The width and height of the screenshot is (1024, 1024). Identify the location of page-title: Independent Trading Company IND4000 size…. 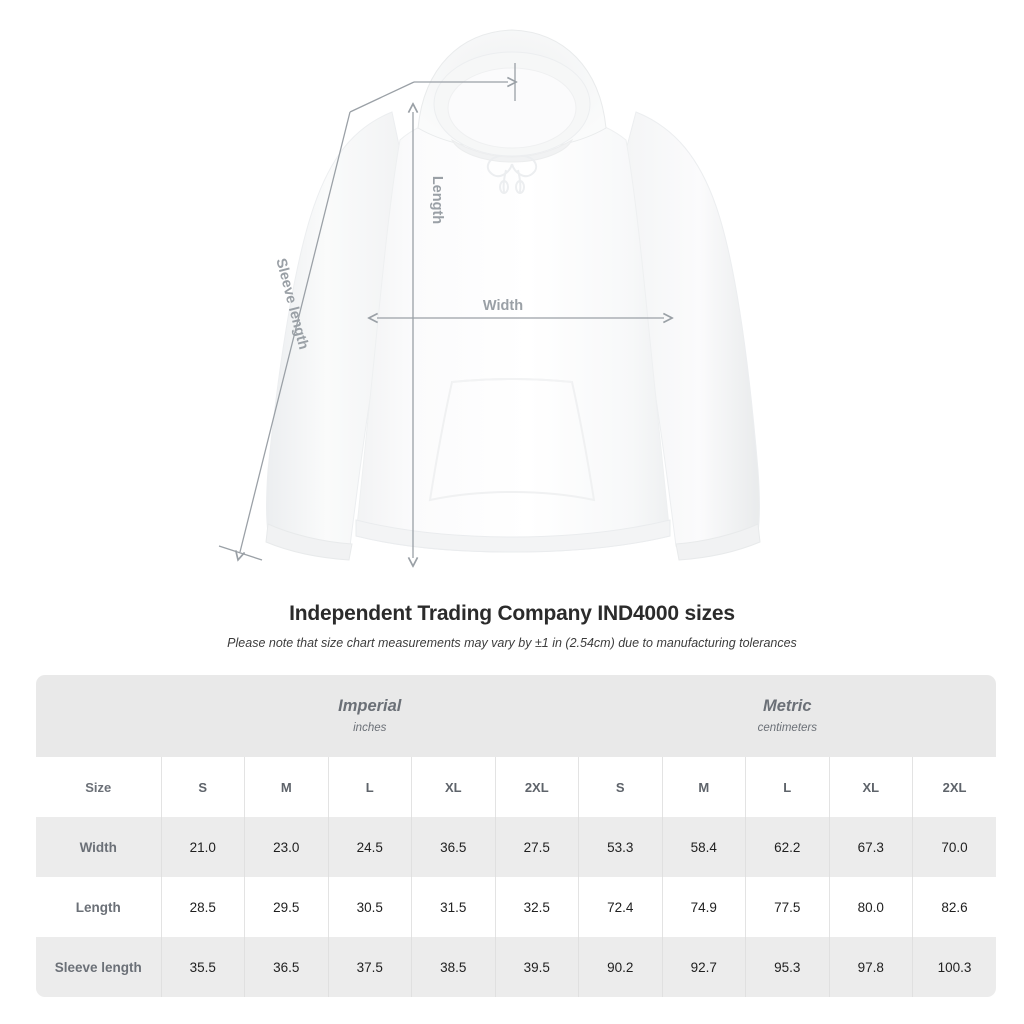
(512, 613).